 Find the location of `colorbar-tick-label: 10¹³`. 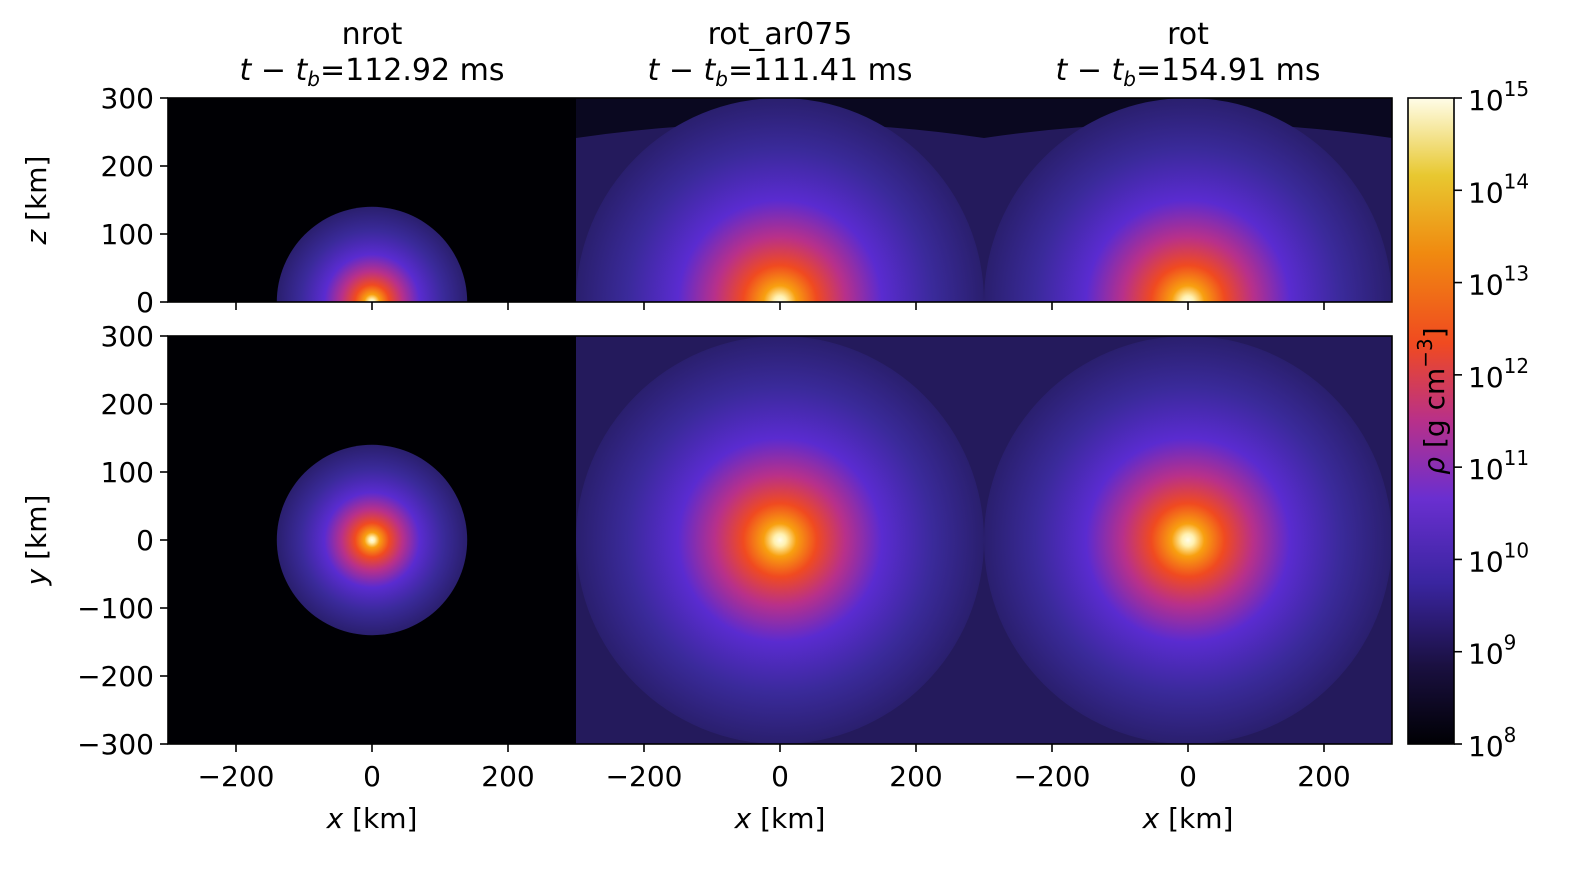

colorbar-tick-label: 10¹³ is located at coordinates (1498, 282).